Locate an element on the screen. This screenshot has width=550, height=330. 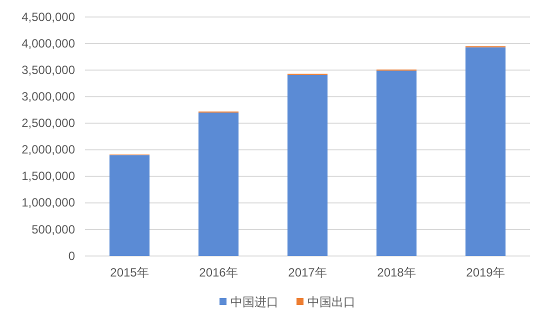
y-tick-label: 4,500,000 is located at coordinates (49, 17).